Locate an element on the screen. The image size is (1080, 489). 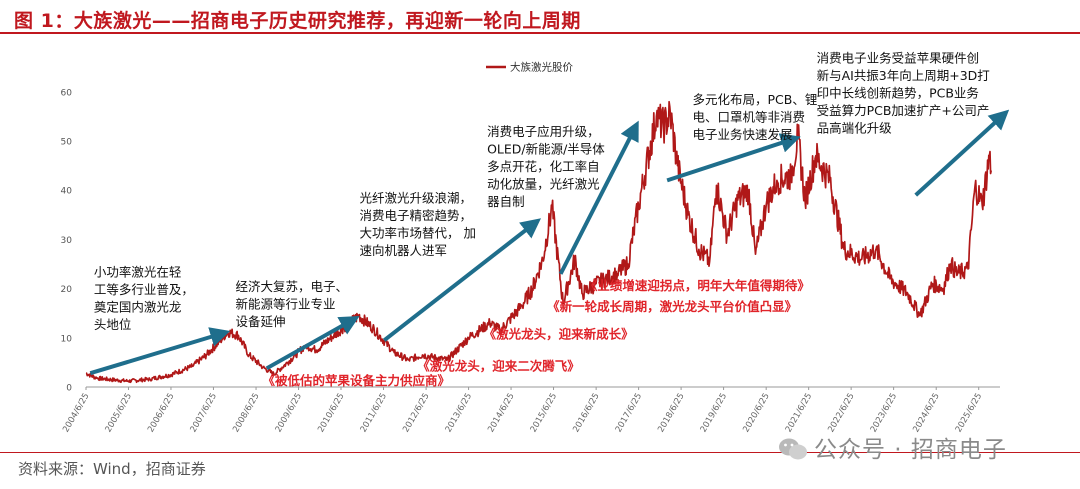
report-callout: 《激光龙头，迎来新成长》 is located at coordinates (559, 333).